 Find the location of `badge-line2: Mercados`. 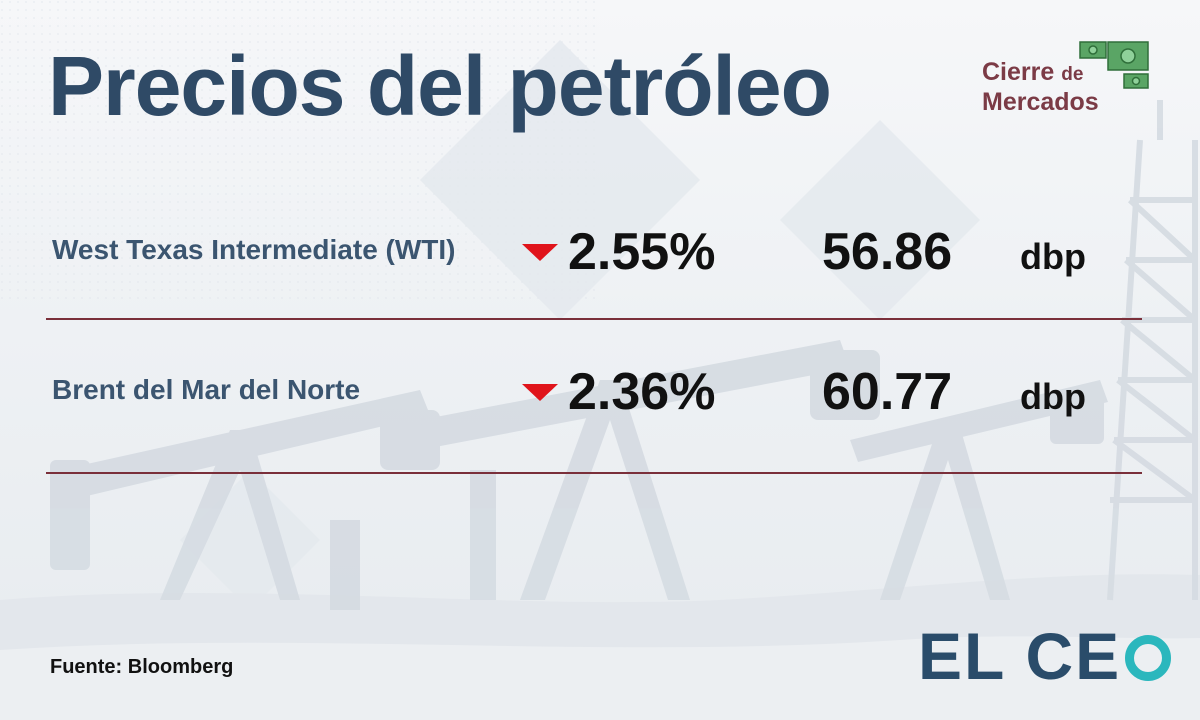

badge-line2: Mercados is located at coordinates (1040, 102).